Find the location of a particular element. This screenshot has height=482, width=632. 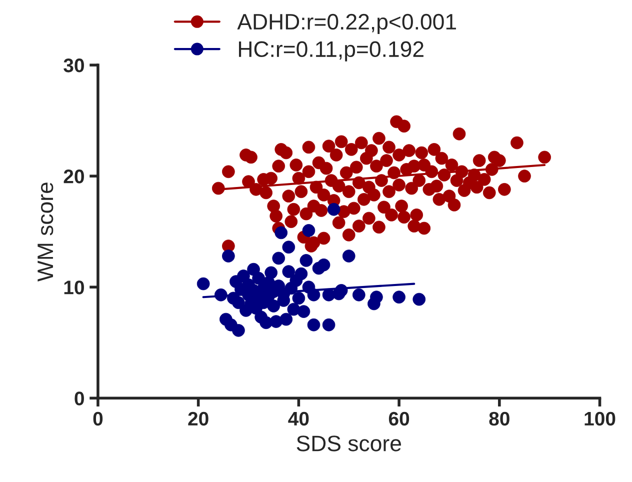

legend-label: ADHD:r=0.22,p<0.001 is located at coordinates (346, 24).